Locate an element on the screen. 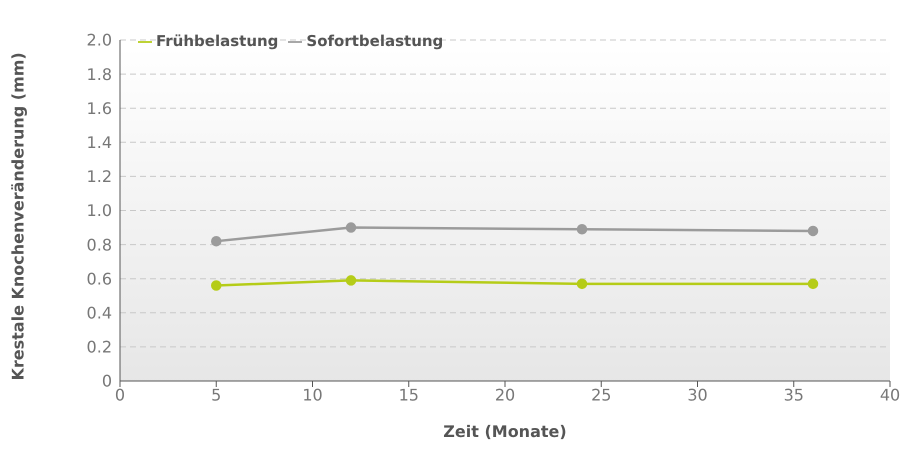 The height and width of the screenshot is (457, 906). y-tick-label: 1.6 is located at coordinates (99, 108).